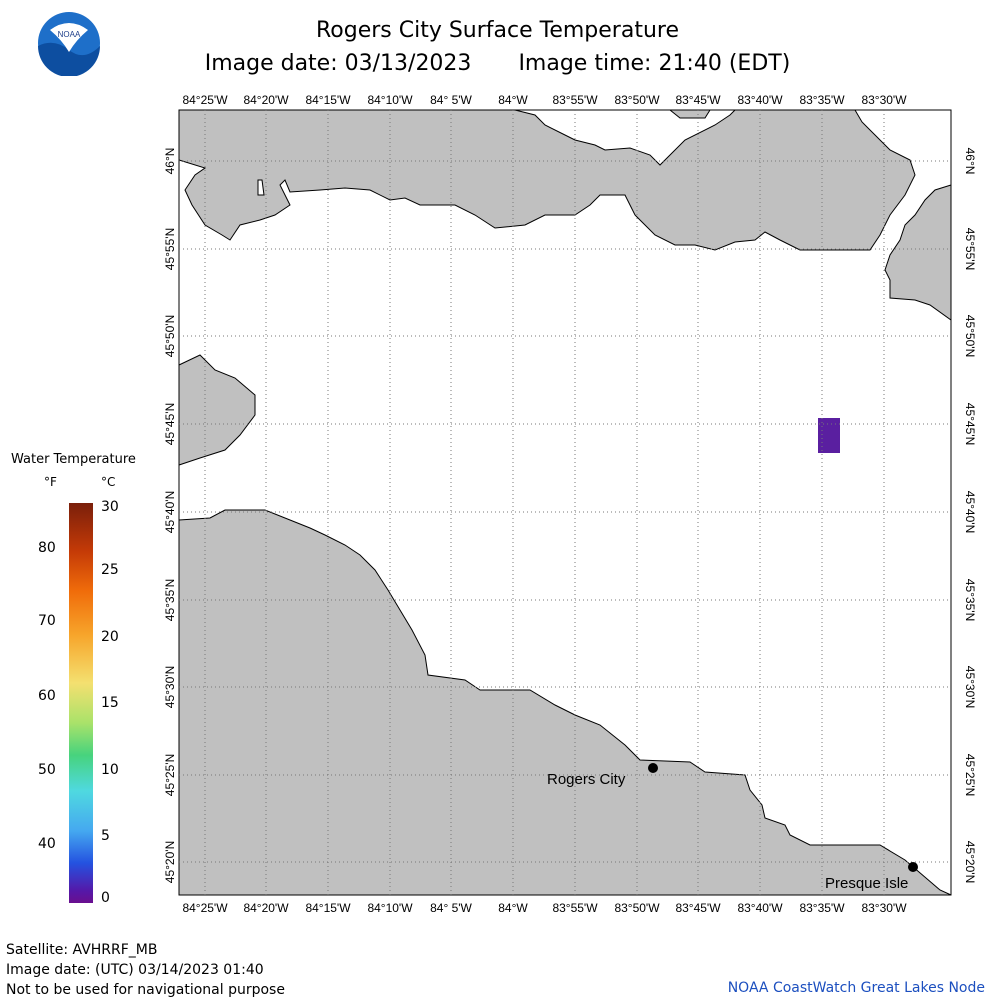  Describe the element at coordinates (654, 63) in the screenshot. I see `image-time: Image time: 21:40 (EDT)` at that location.